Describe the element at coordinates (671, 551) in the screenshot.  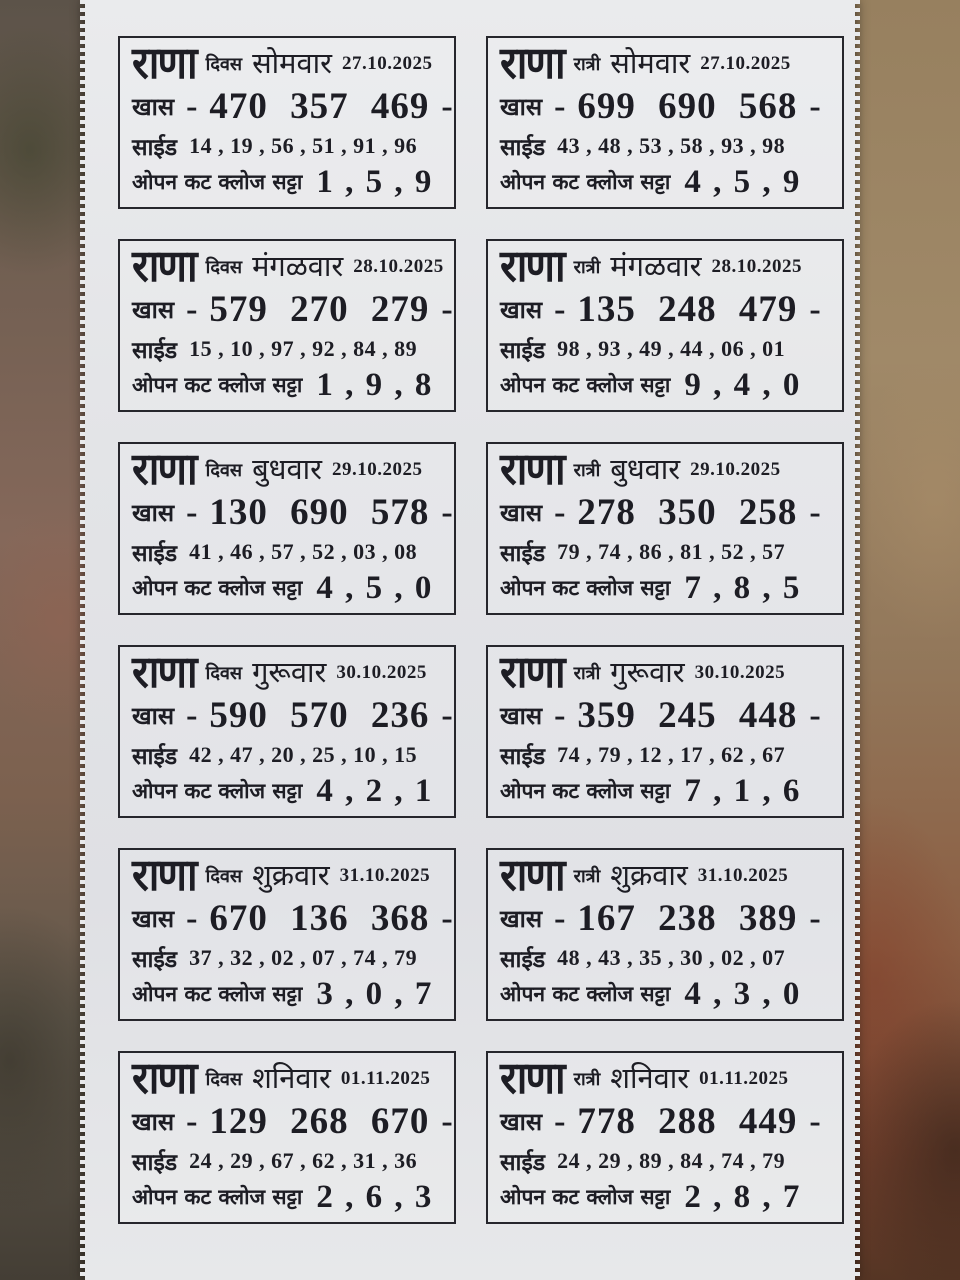
I see `side-numbers: 79 , 74 , 86 , 81 , 52 , 57` at that location.